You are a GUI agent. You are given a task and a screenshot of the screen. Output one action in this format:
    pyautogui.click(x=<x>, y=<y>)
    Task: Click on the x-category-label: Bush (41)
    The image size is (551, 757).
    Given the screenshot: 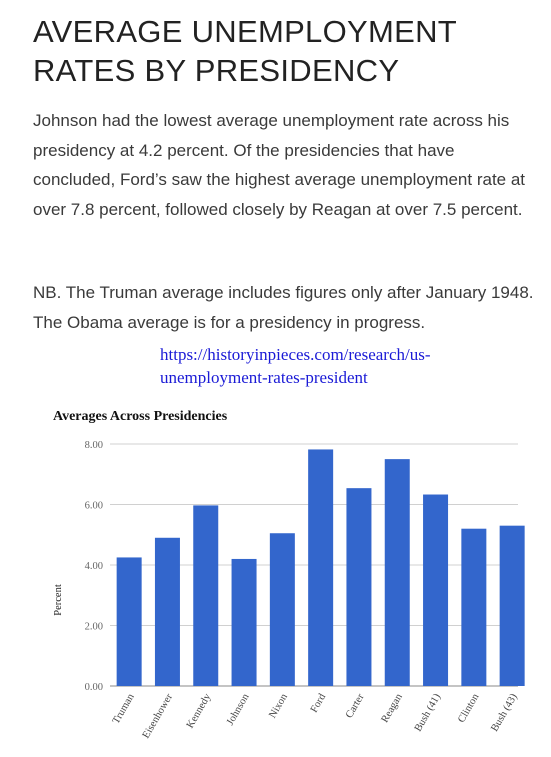 What is the action you would take?
    pyautogui.click(x=428, y=713)
    